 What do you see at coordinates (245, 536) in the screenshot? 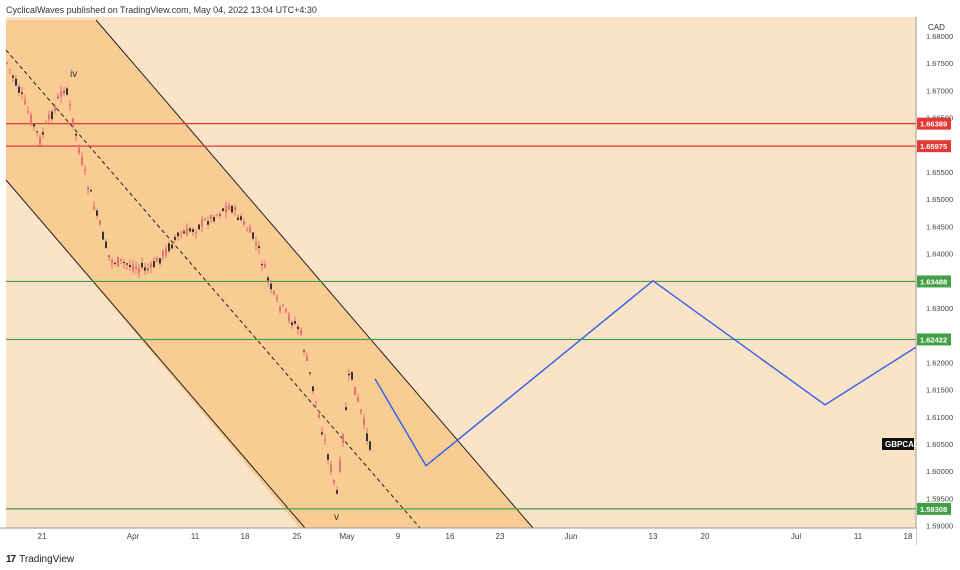
I see `x-tick-label: 18` at bounding box center [245, 536].